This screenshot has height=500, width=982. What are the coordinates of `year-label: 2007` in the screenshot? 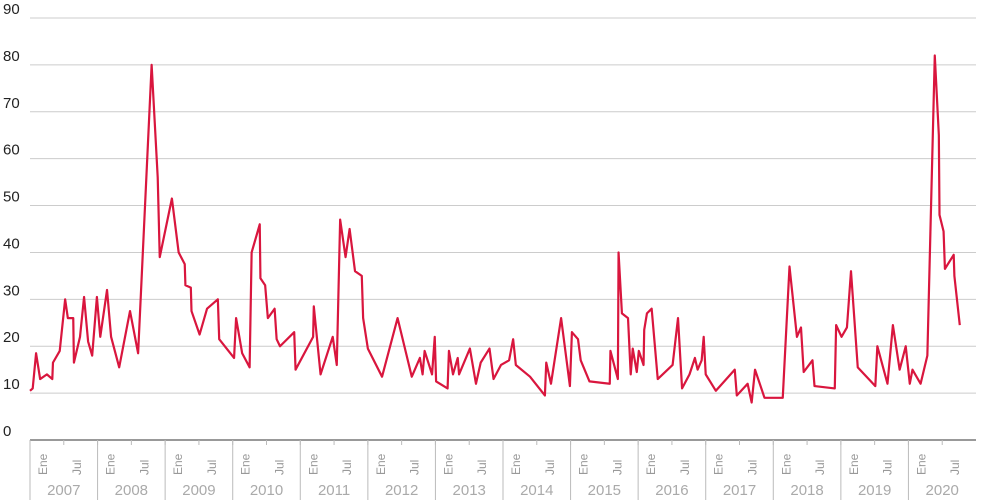 It's located at (63, 490).